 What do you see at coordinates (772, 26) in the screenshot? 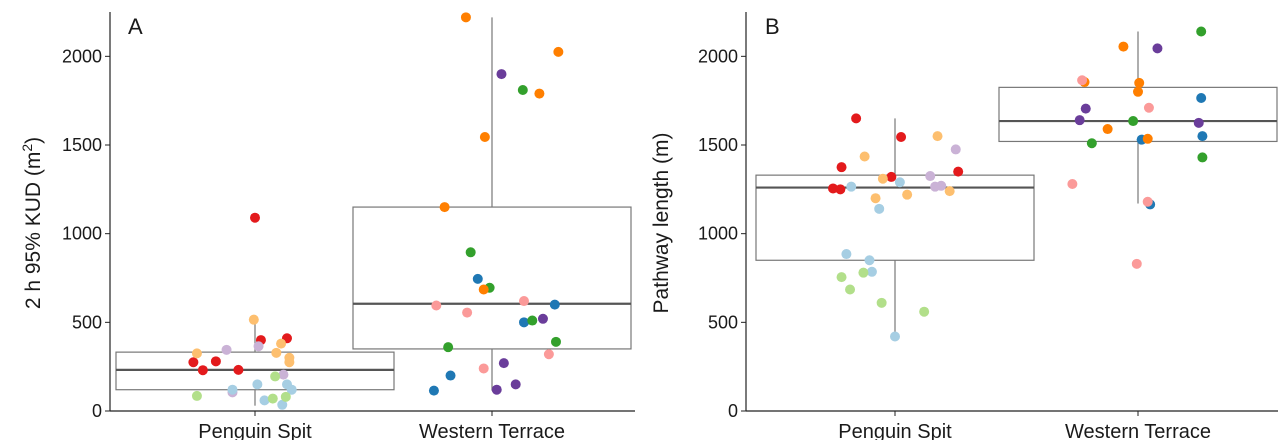
I see `panel-label: B` at bounding box center [772, 26].